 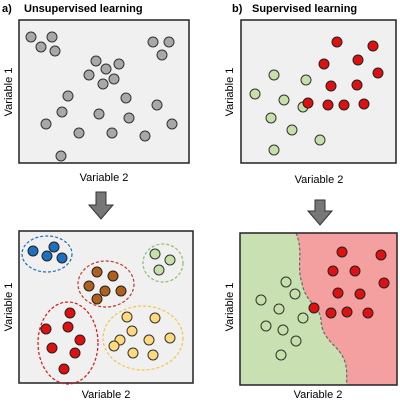 I want to click on panel-b-title: Supervised learning, so click(x=304, y=9).